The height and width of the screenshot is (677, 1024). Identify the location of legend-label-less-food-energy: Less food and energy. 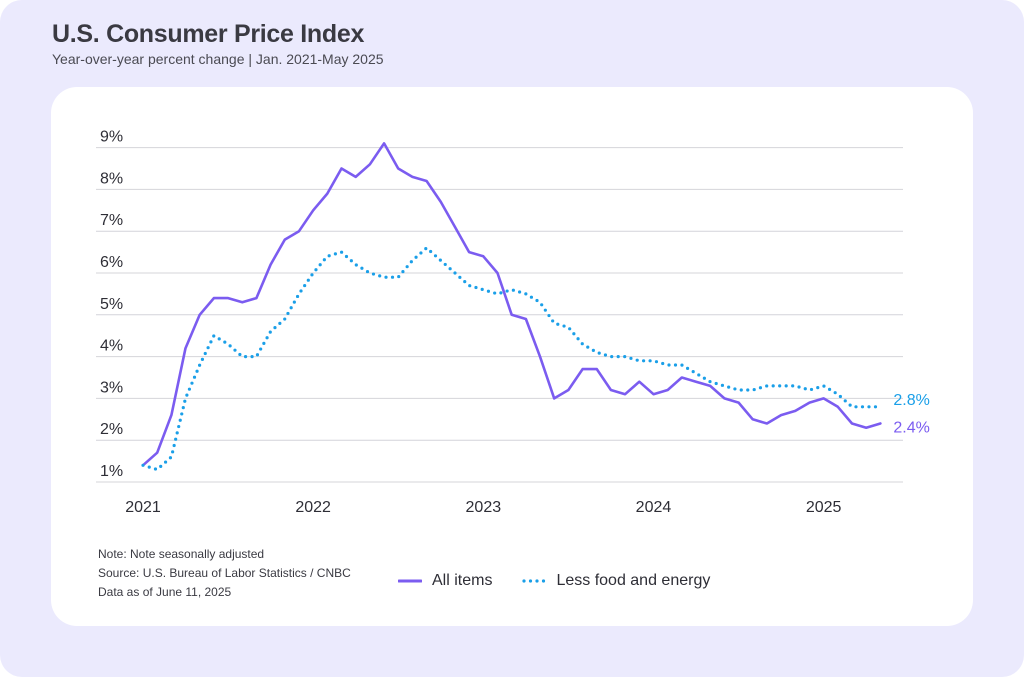
(633, 580).